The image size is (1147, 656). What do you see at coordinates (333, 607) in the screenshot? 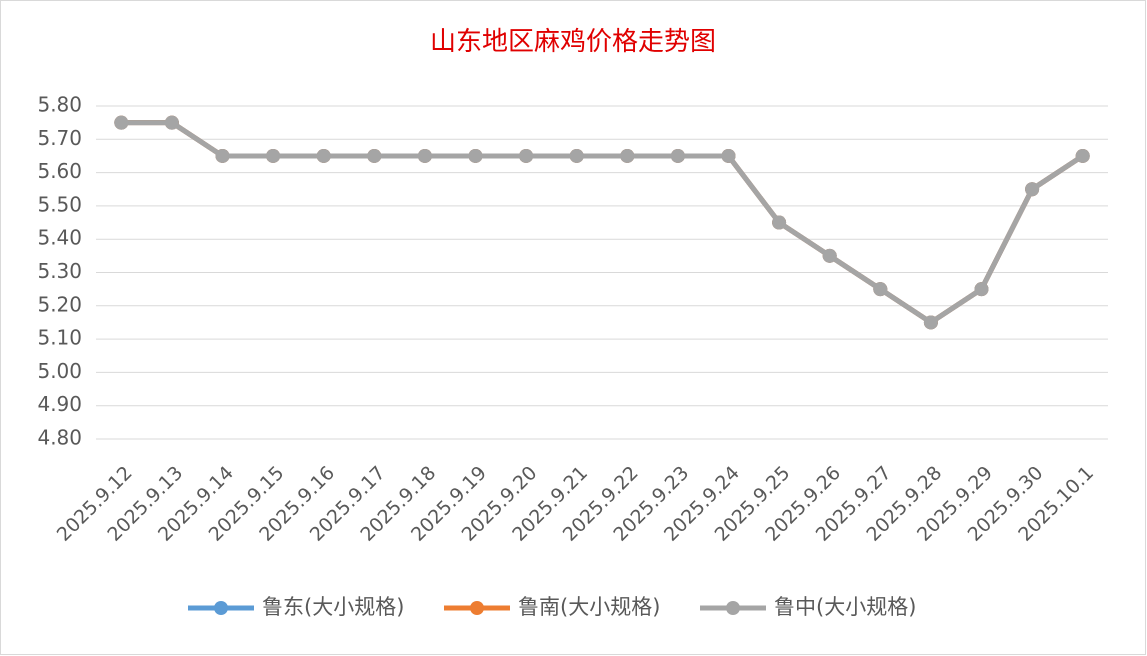
I see `legend-label: 鲁东(大小规格)` at bounding box center [333, 607].